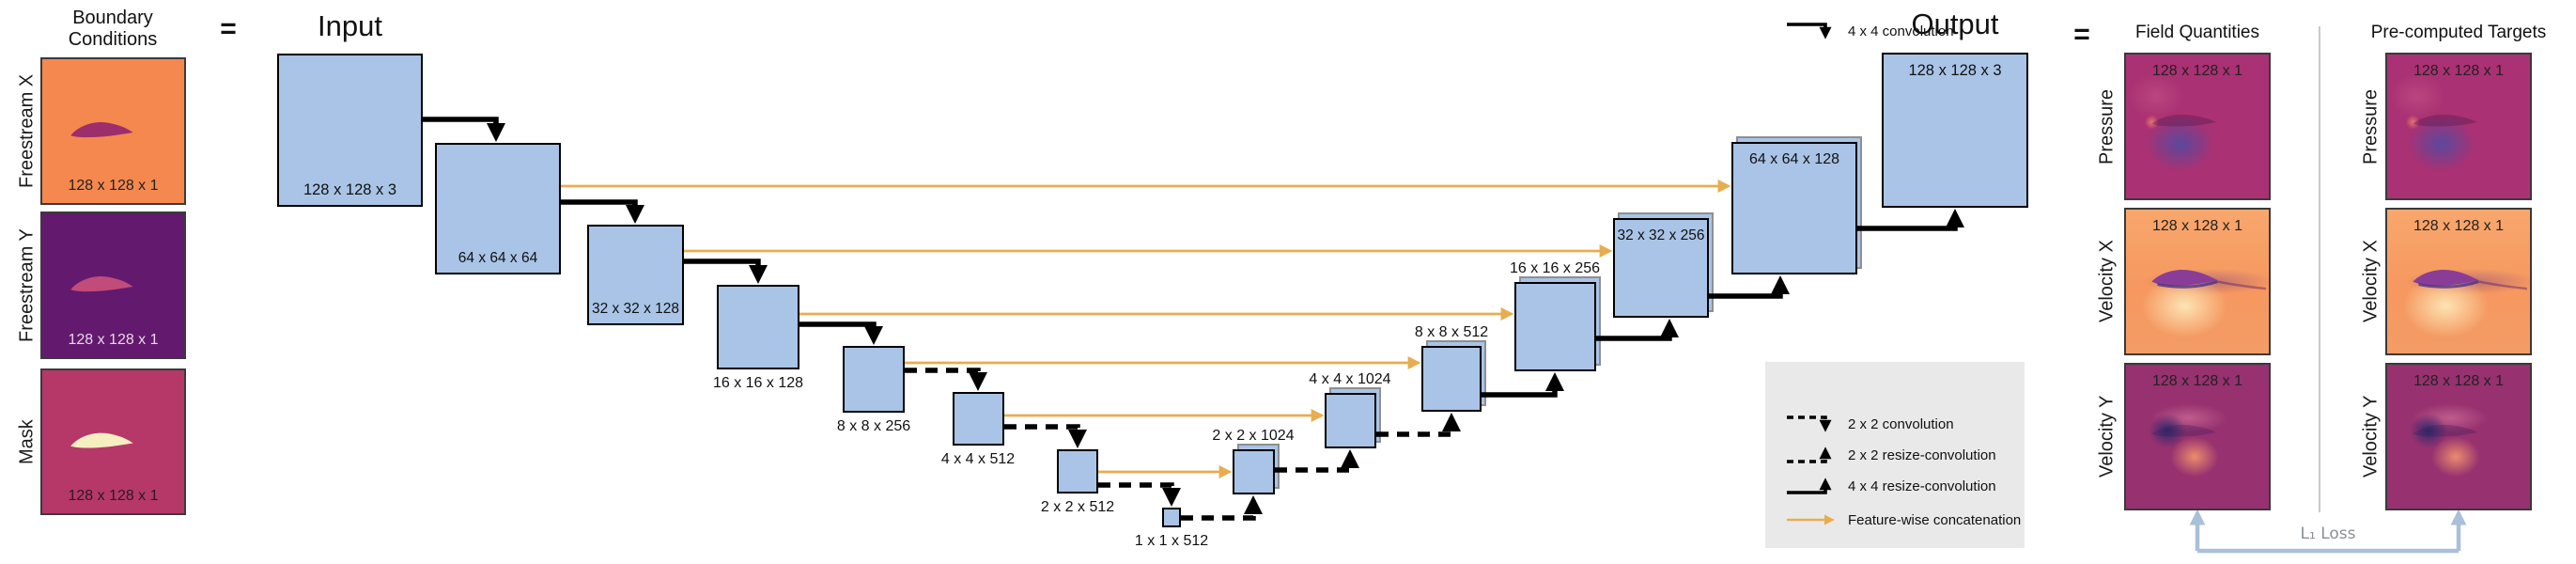 Image resolution: width=2576 pixels, height=564 pixels. Describe the element at coordinates (1810, 423) in the screenshot. I see `conv22-glyph` at that location.